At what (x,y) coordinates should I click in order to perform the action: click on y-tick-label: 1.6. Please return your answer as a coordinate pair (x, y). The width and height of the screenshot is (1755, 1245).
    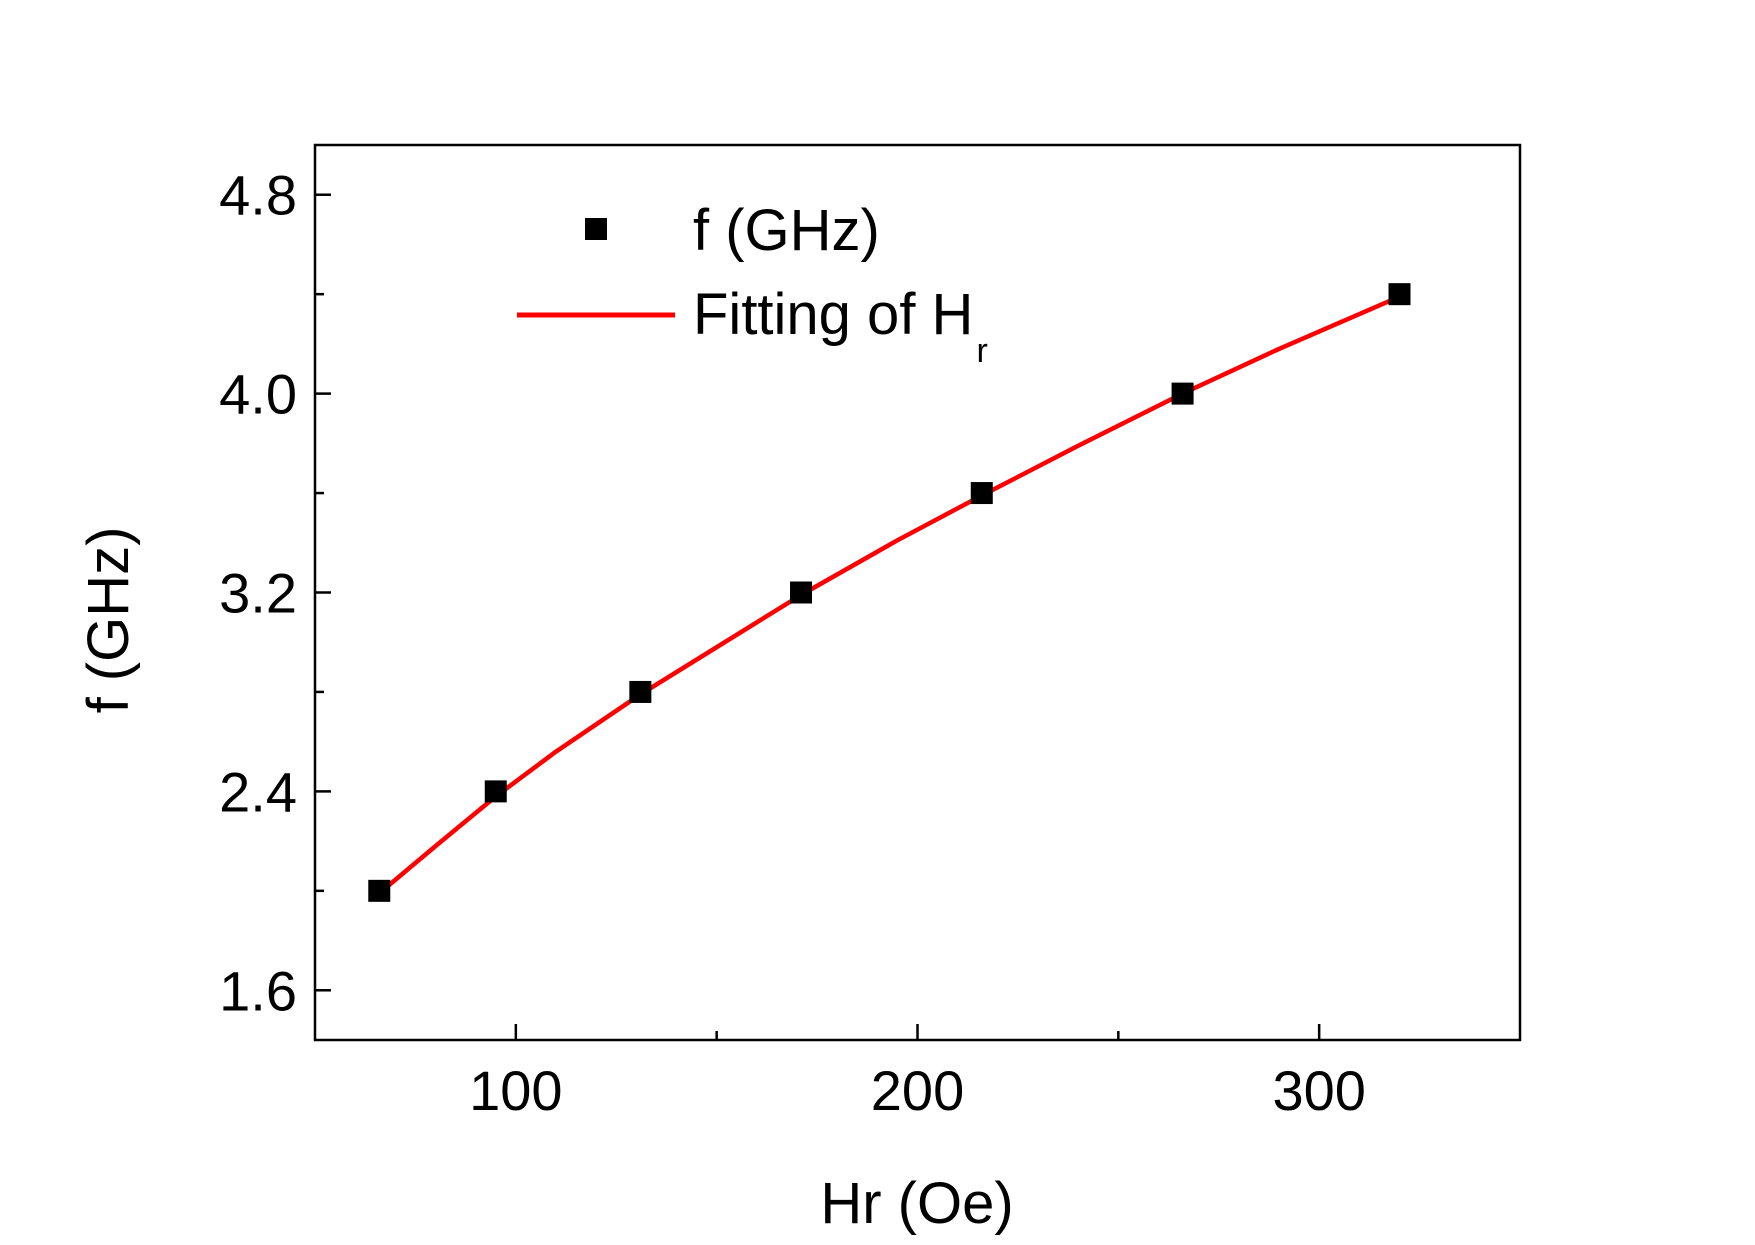
    Looking at the image, I should click on (258, 990).